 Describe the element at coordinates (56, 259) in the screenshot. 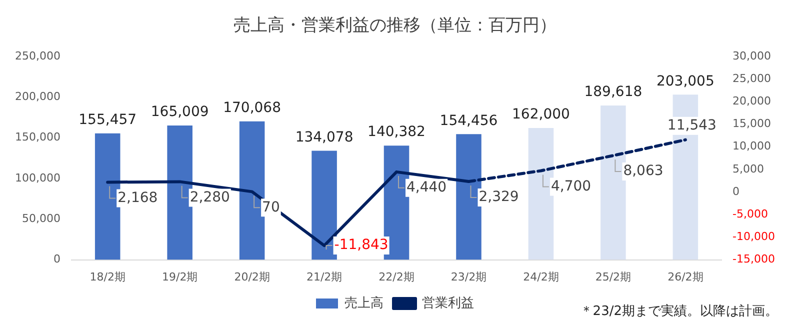

I see `y-tick-label: 0` at that location.